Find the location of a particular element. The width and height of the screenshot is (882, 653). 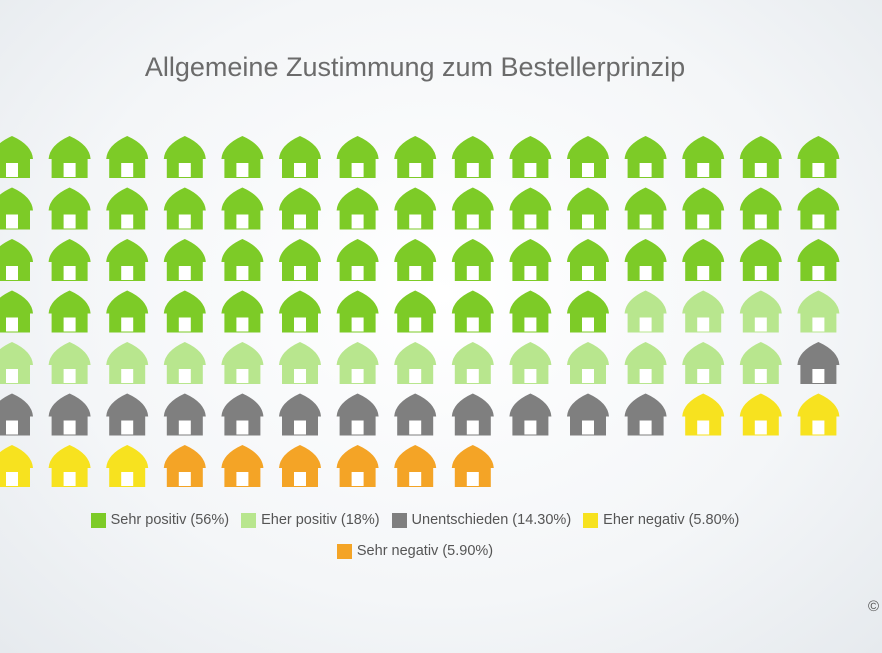

legend-label: Sehr negativ (5.90%) is located at coordinates (425, 551).